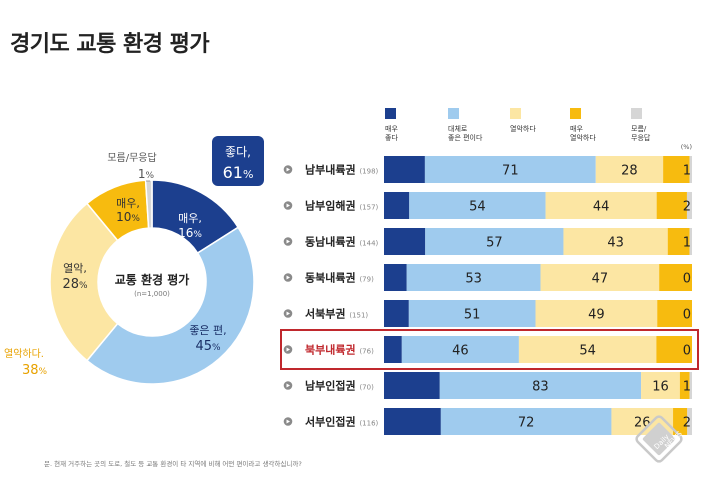 Image resolution: width=705 pixels, height=486 pixels. What do you see at coordinates (336, 314) in the screenshot?
I see `region-label: 서북부권 (151)` at bounding box center [336, 314].